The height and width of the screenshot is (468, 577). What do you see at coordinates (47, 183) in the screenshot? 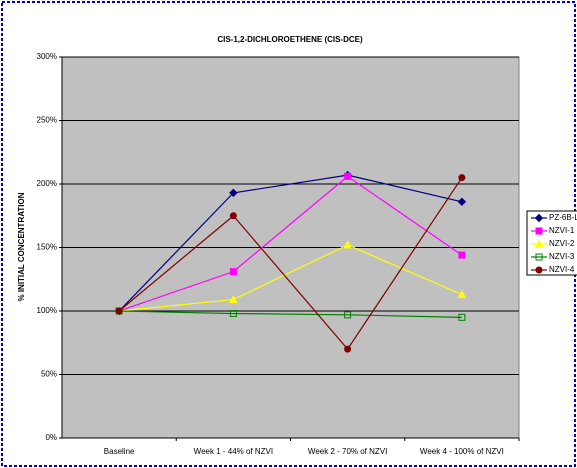
I see `y-tick-label: 200%` at bounding box center [47, 183].